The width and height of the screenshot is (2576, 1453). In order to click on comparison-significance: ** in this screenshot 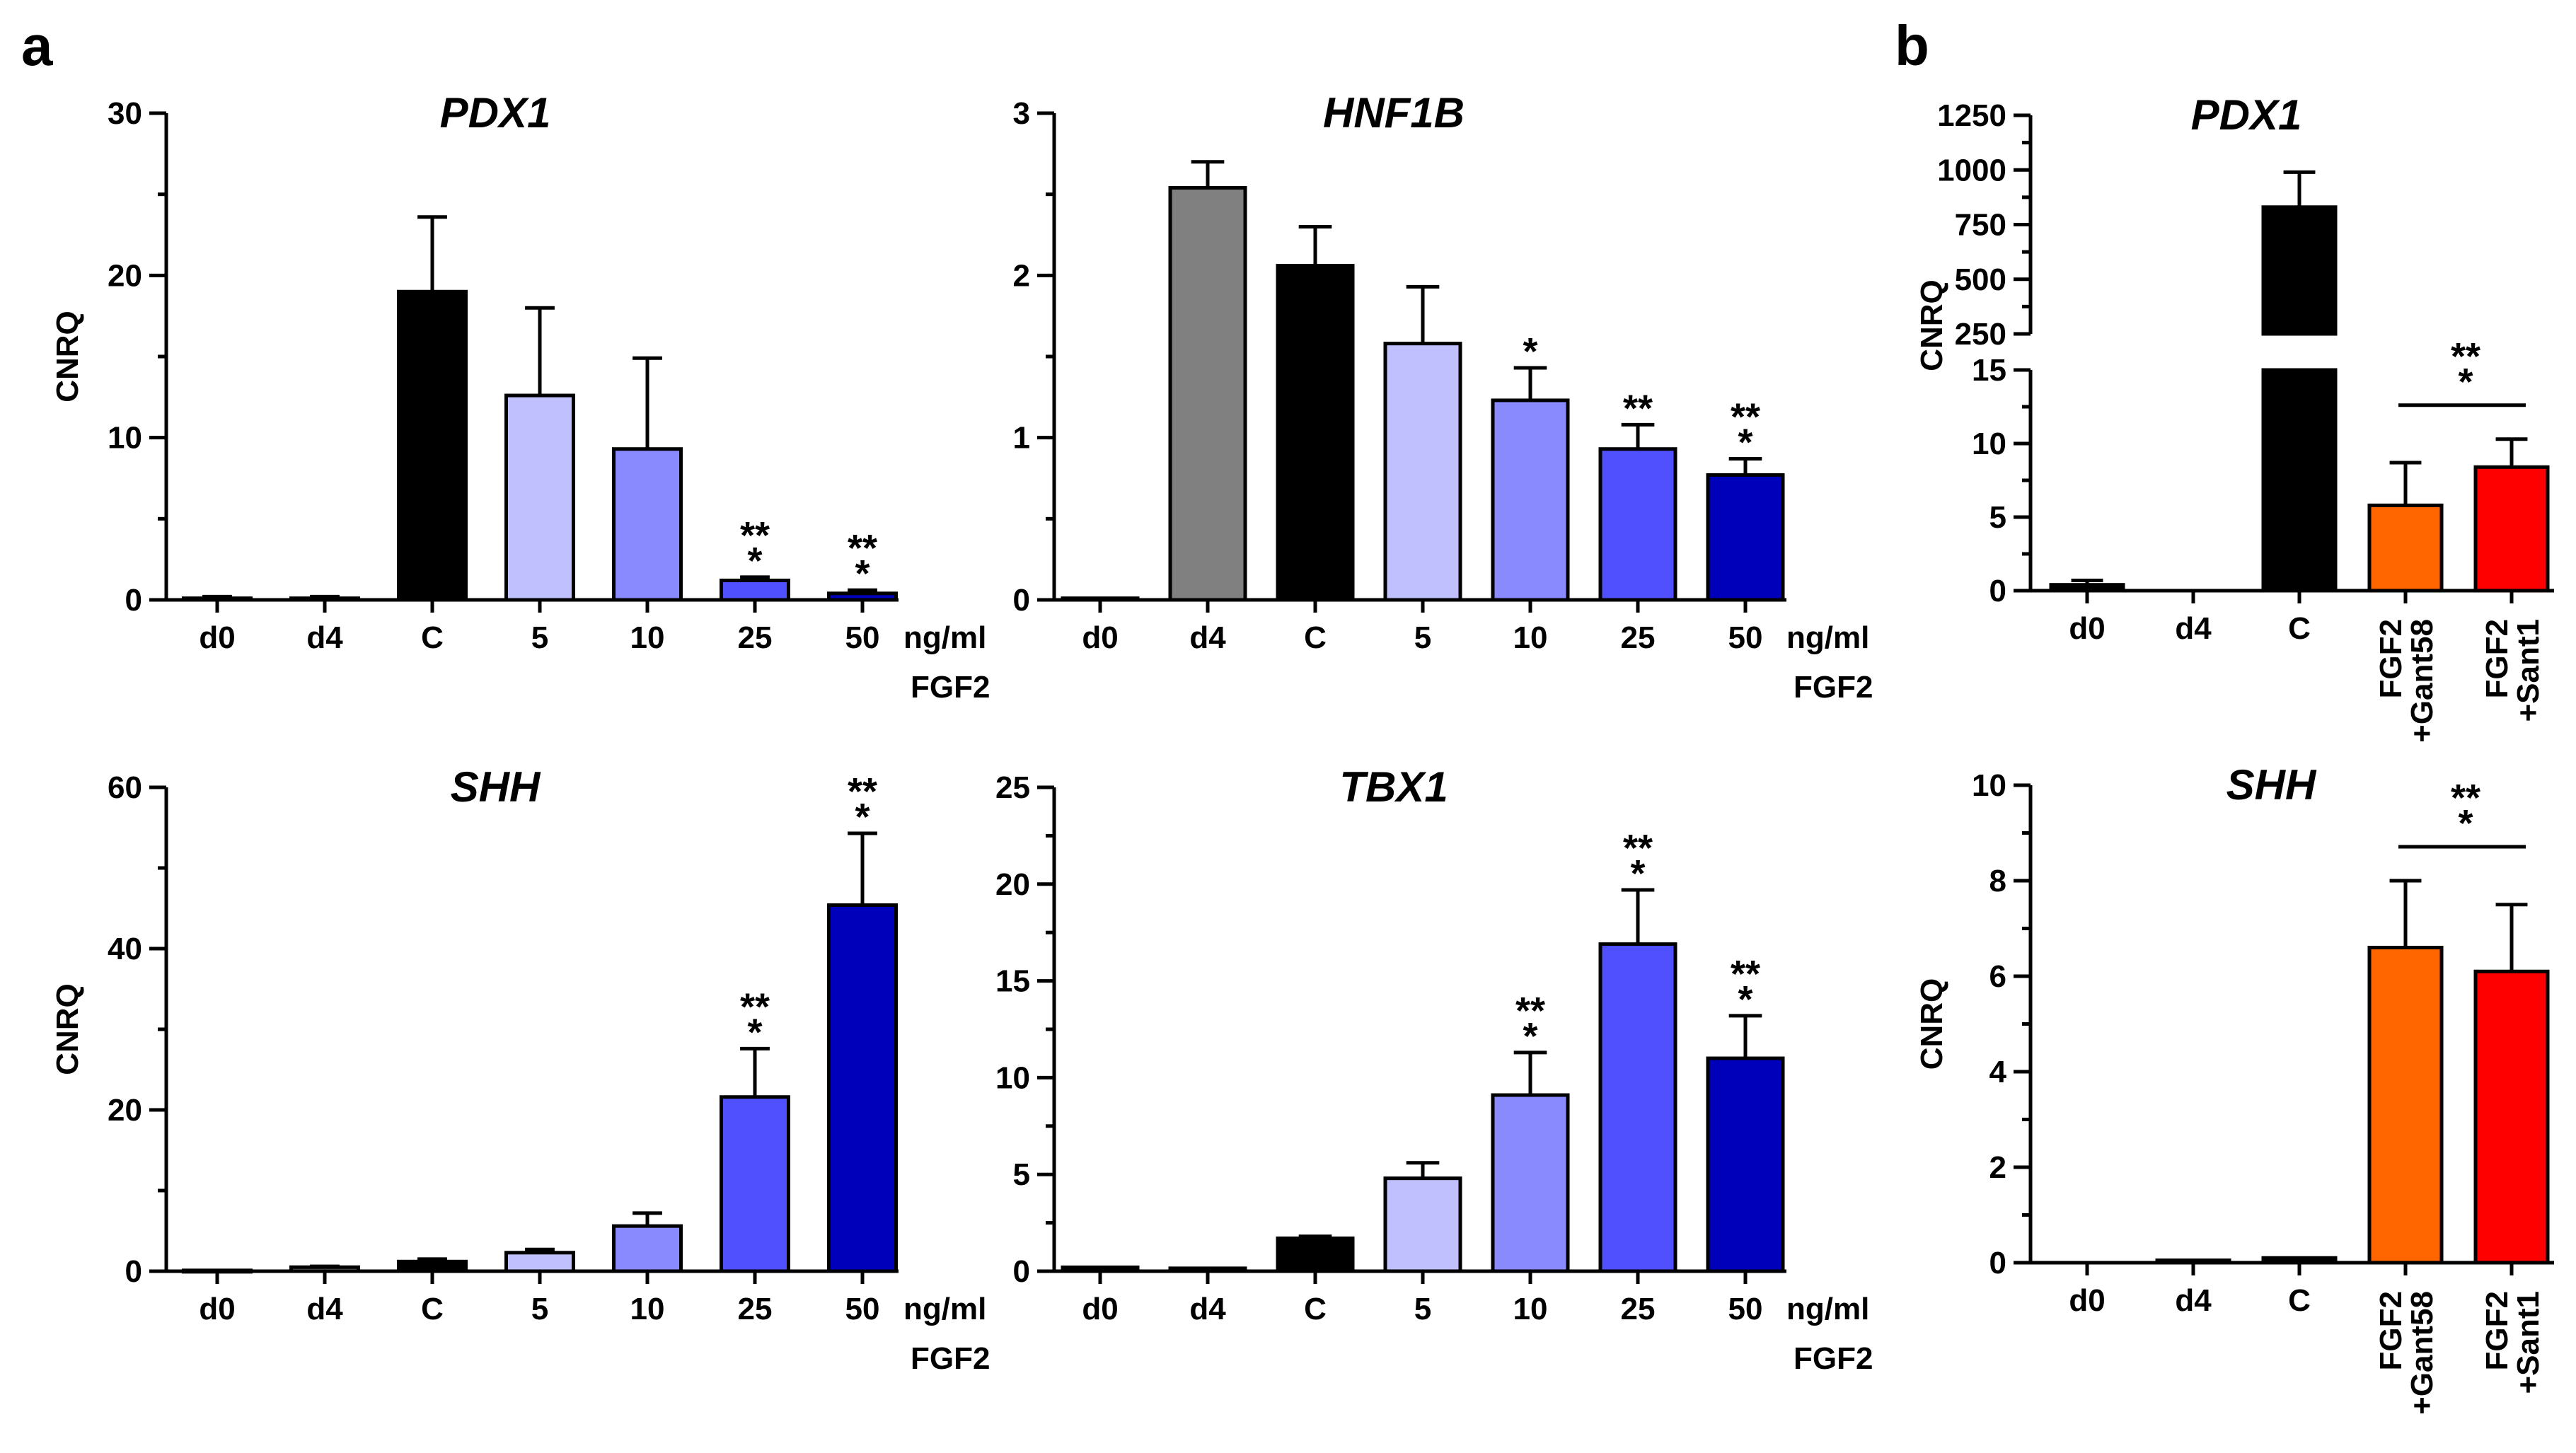, I will do `click(2465, 798)`.